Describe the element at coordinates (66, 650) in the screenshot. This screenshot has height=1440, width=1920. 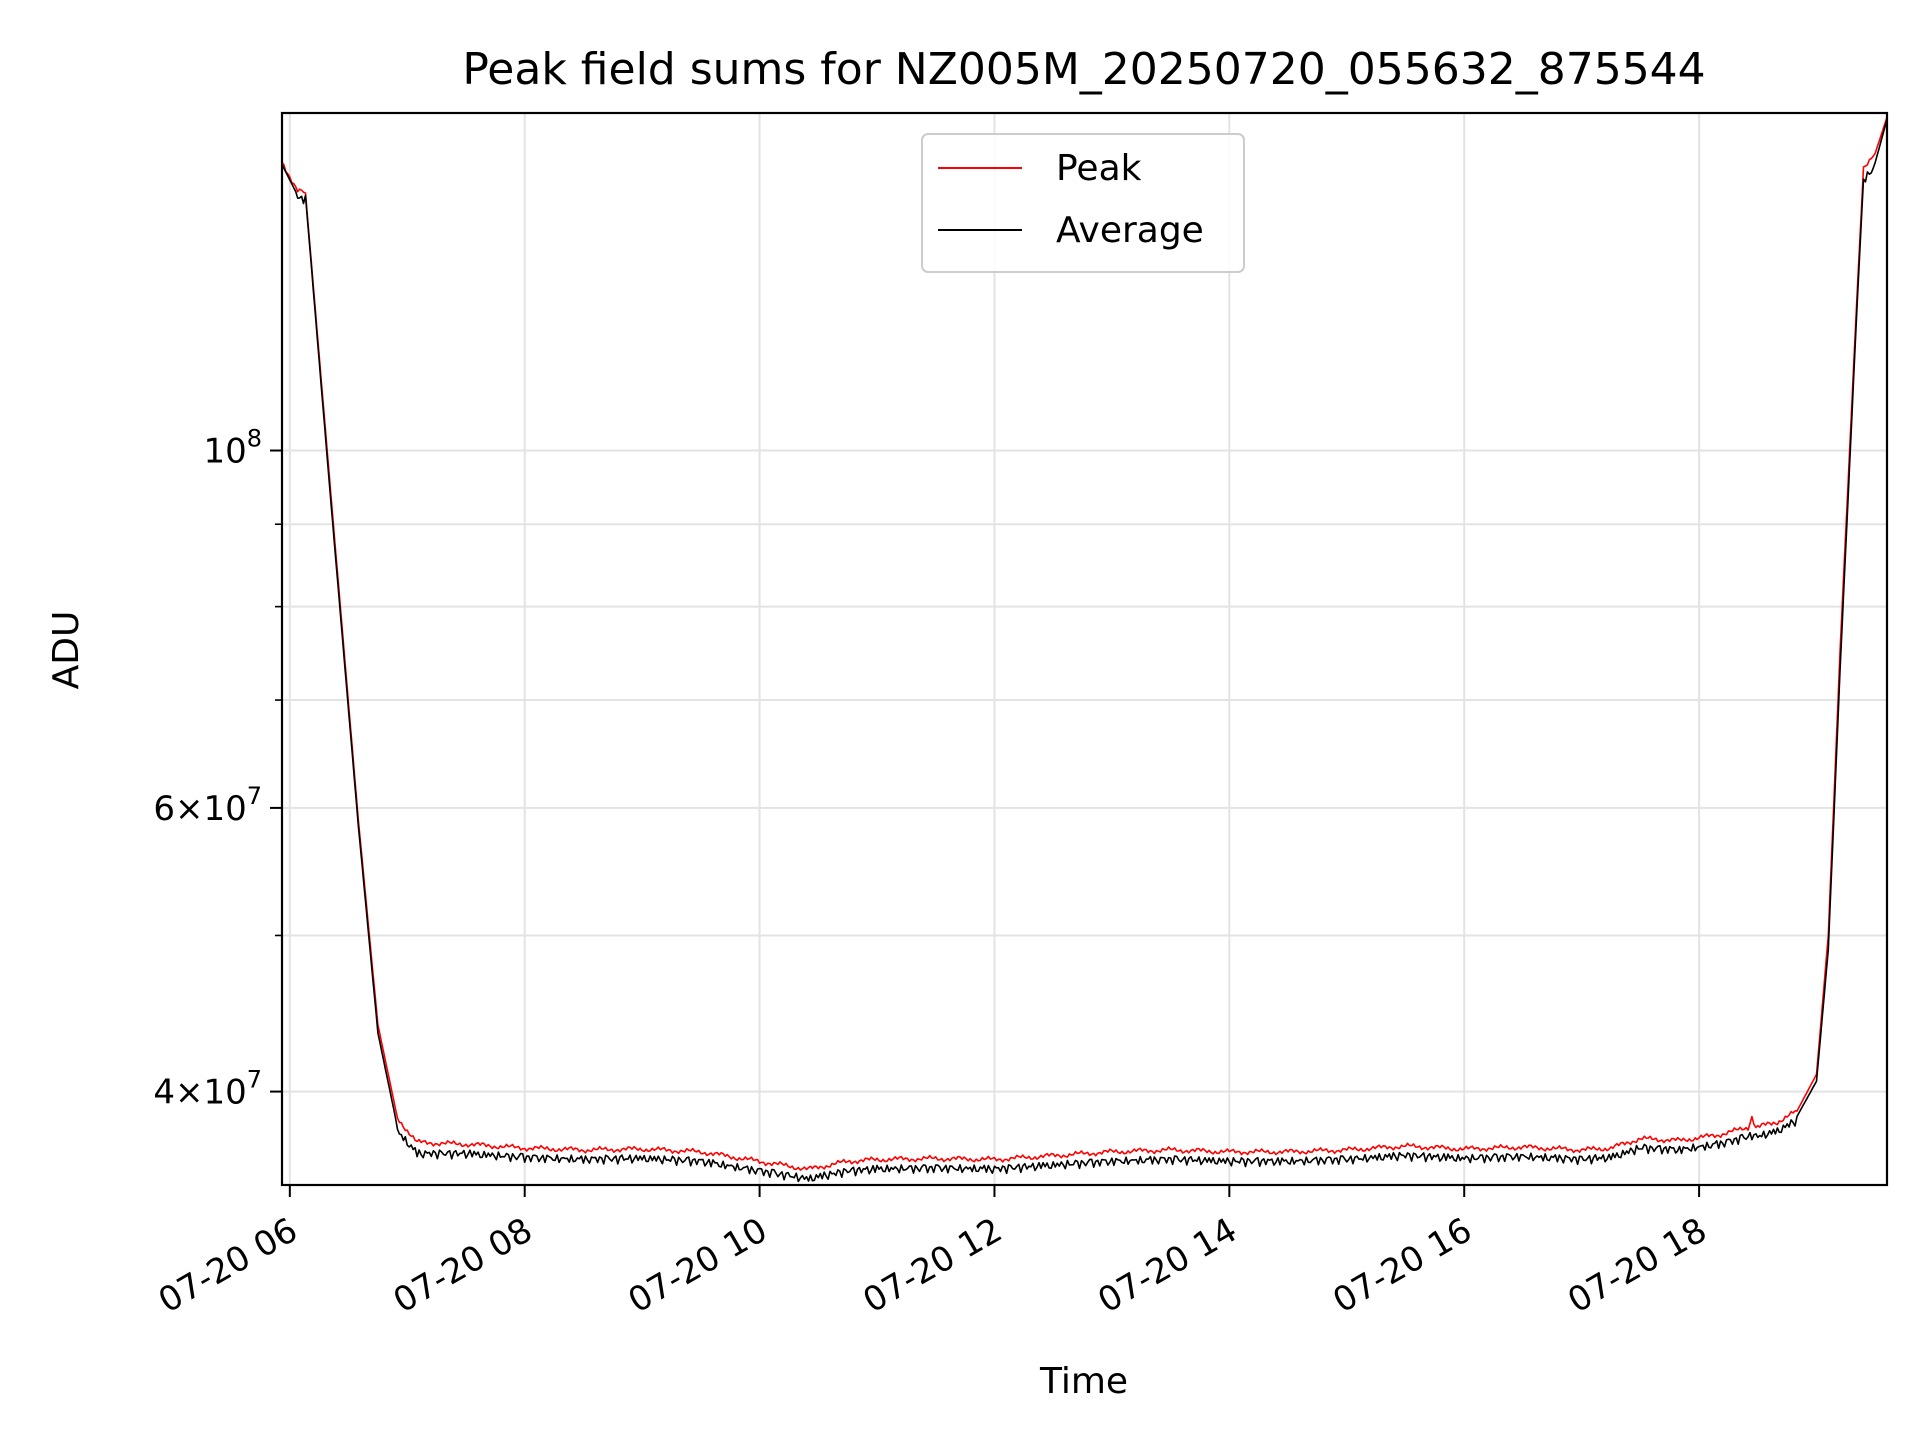
I see `y-axis-label: ADU` at that location.